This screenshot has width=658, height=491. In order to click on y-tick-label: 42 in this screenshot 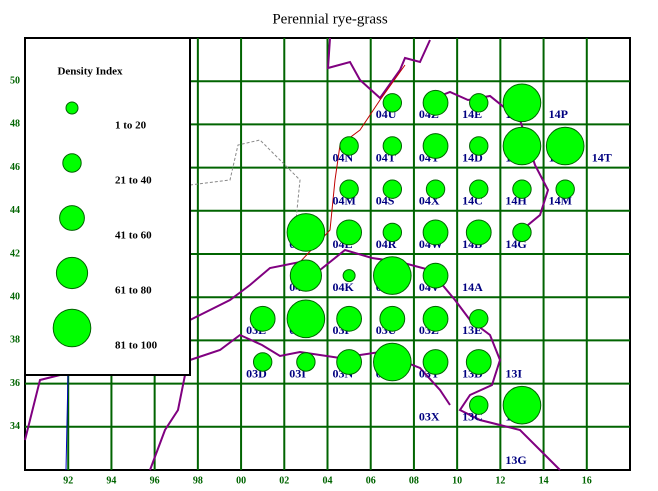, I will do `click(15, 253)`.